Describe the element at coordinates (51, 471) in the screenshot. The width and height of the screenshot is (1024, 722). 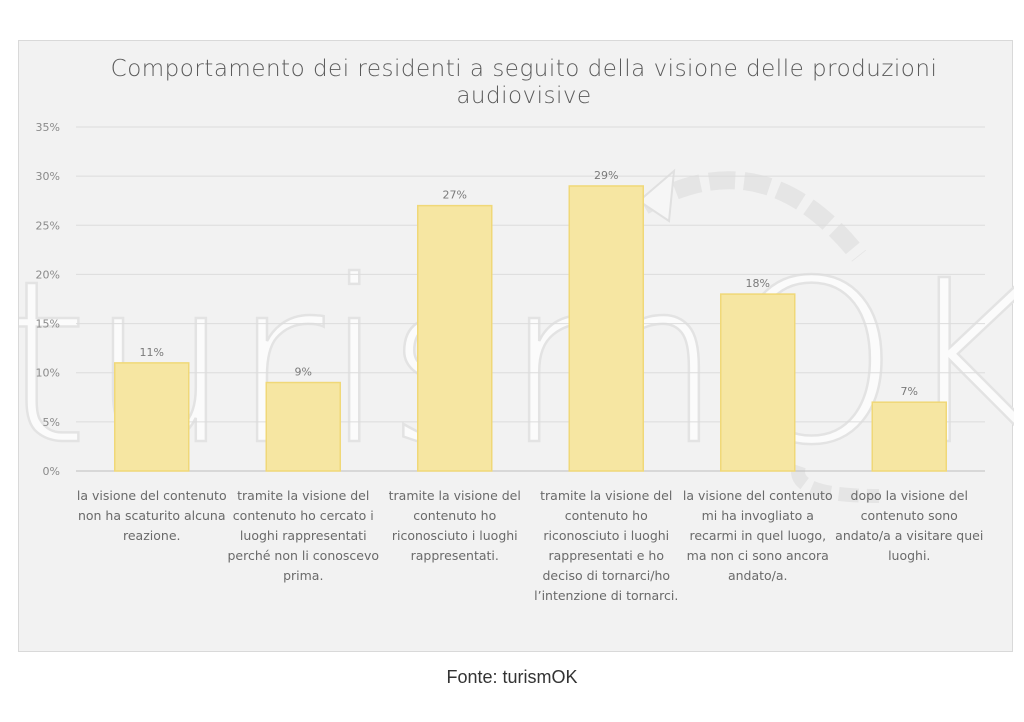
I see `y-tick-label: 0%` at that location.